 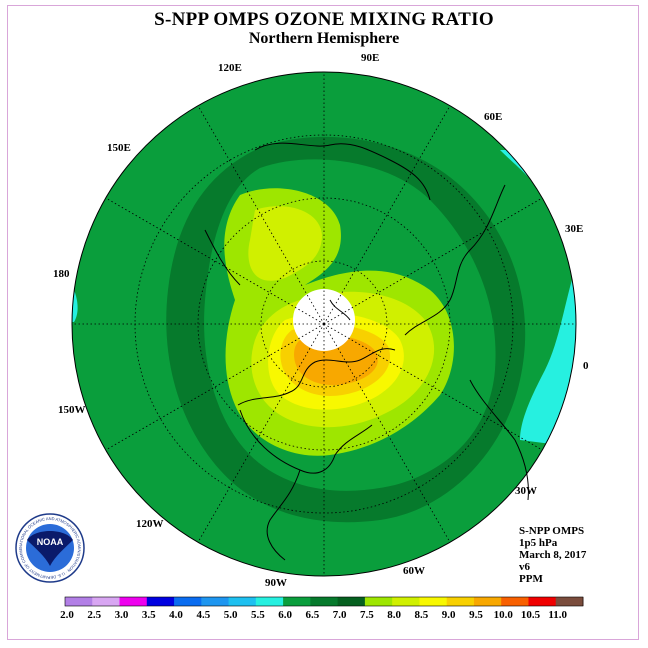 I want to click on colorbar-label: 3.5, so click(x=148, y=615).